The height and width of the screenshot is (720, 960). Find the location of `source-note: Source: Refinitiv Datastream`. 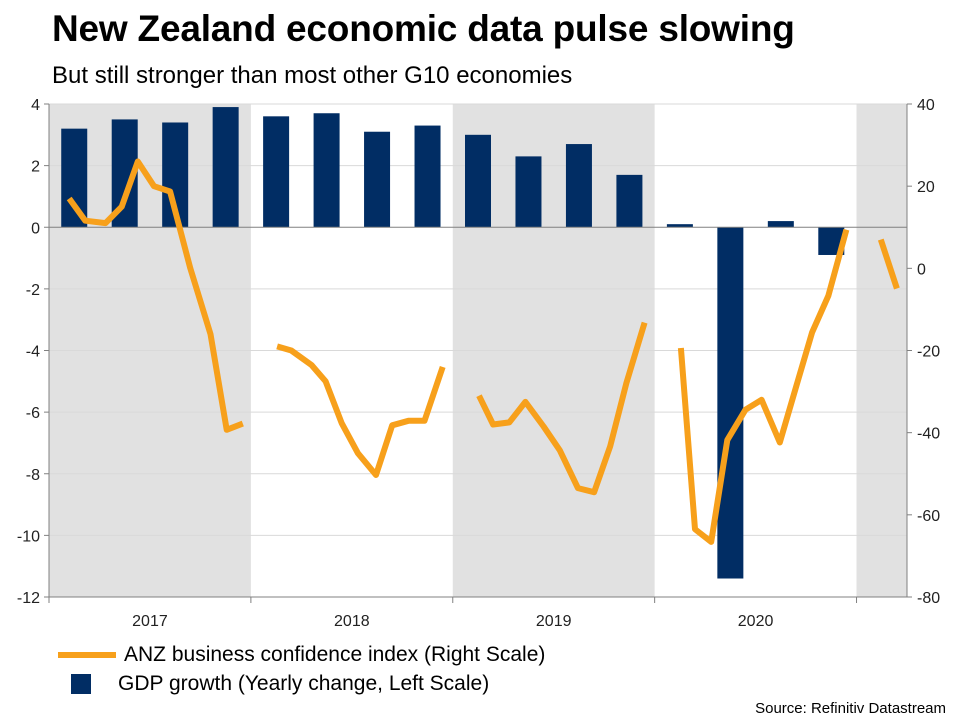

source-note: Source: Refinitiv Datastream is located at coordinates (850, 708).